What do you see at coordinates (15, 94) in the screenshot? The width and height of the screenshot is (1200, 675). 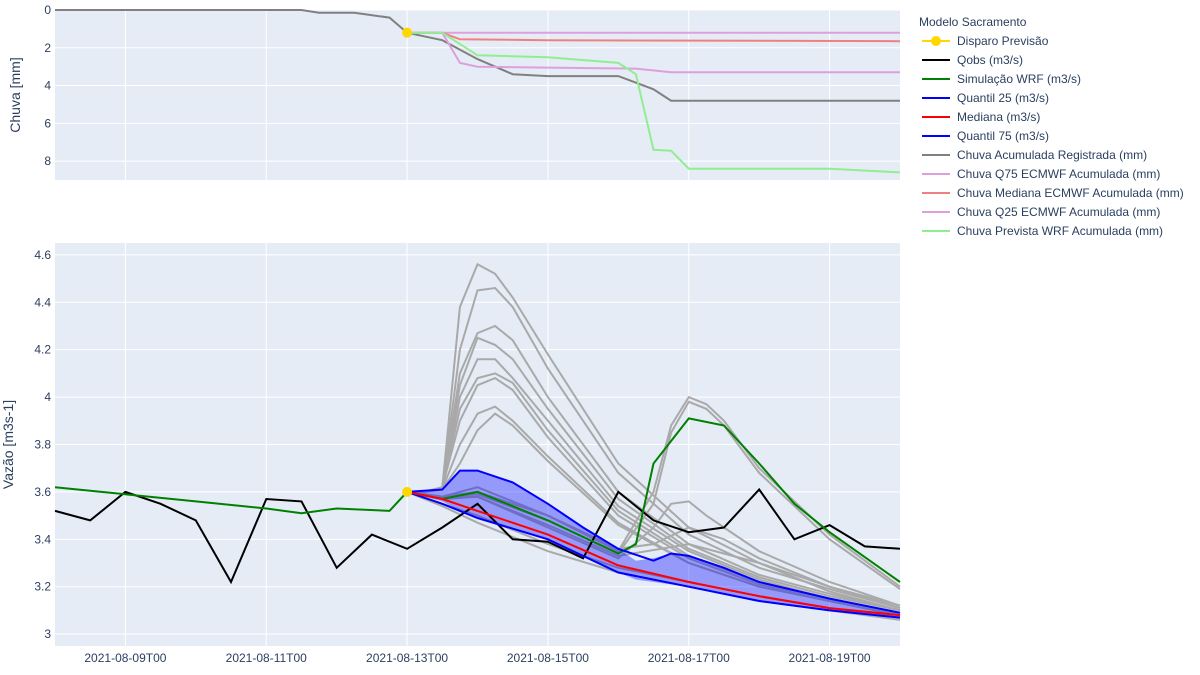 I see `rain-y-axis-label: Chuva [mm]` at bounding box center [15, 94].